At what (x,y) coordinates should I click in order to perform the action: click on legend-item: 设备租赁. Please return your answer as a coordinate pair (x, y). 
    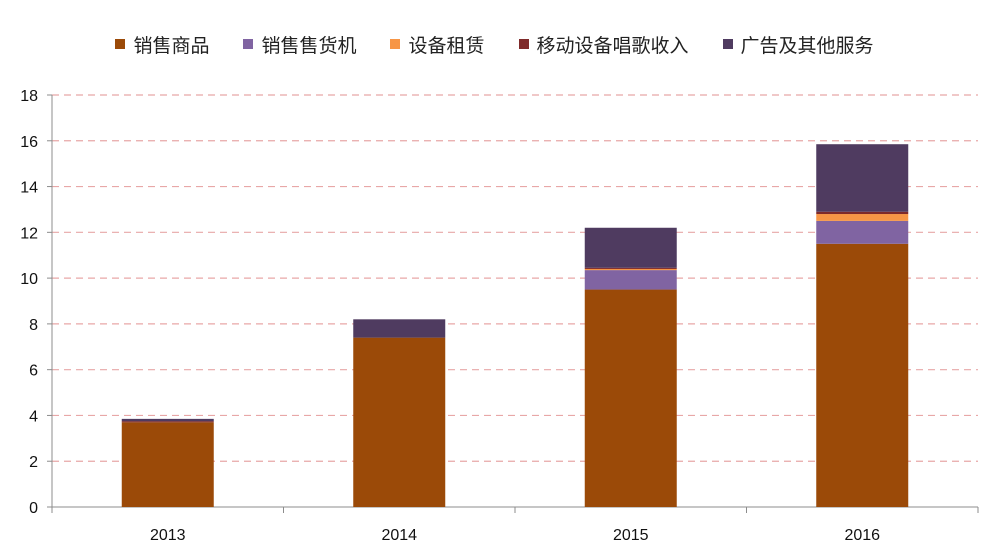
    Looking at the image, I should click on (437, 44).